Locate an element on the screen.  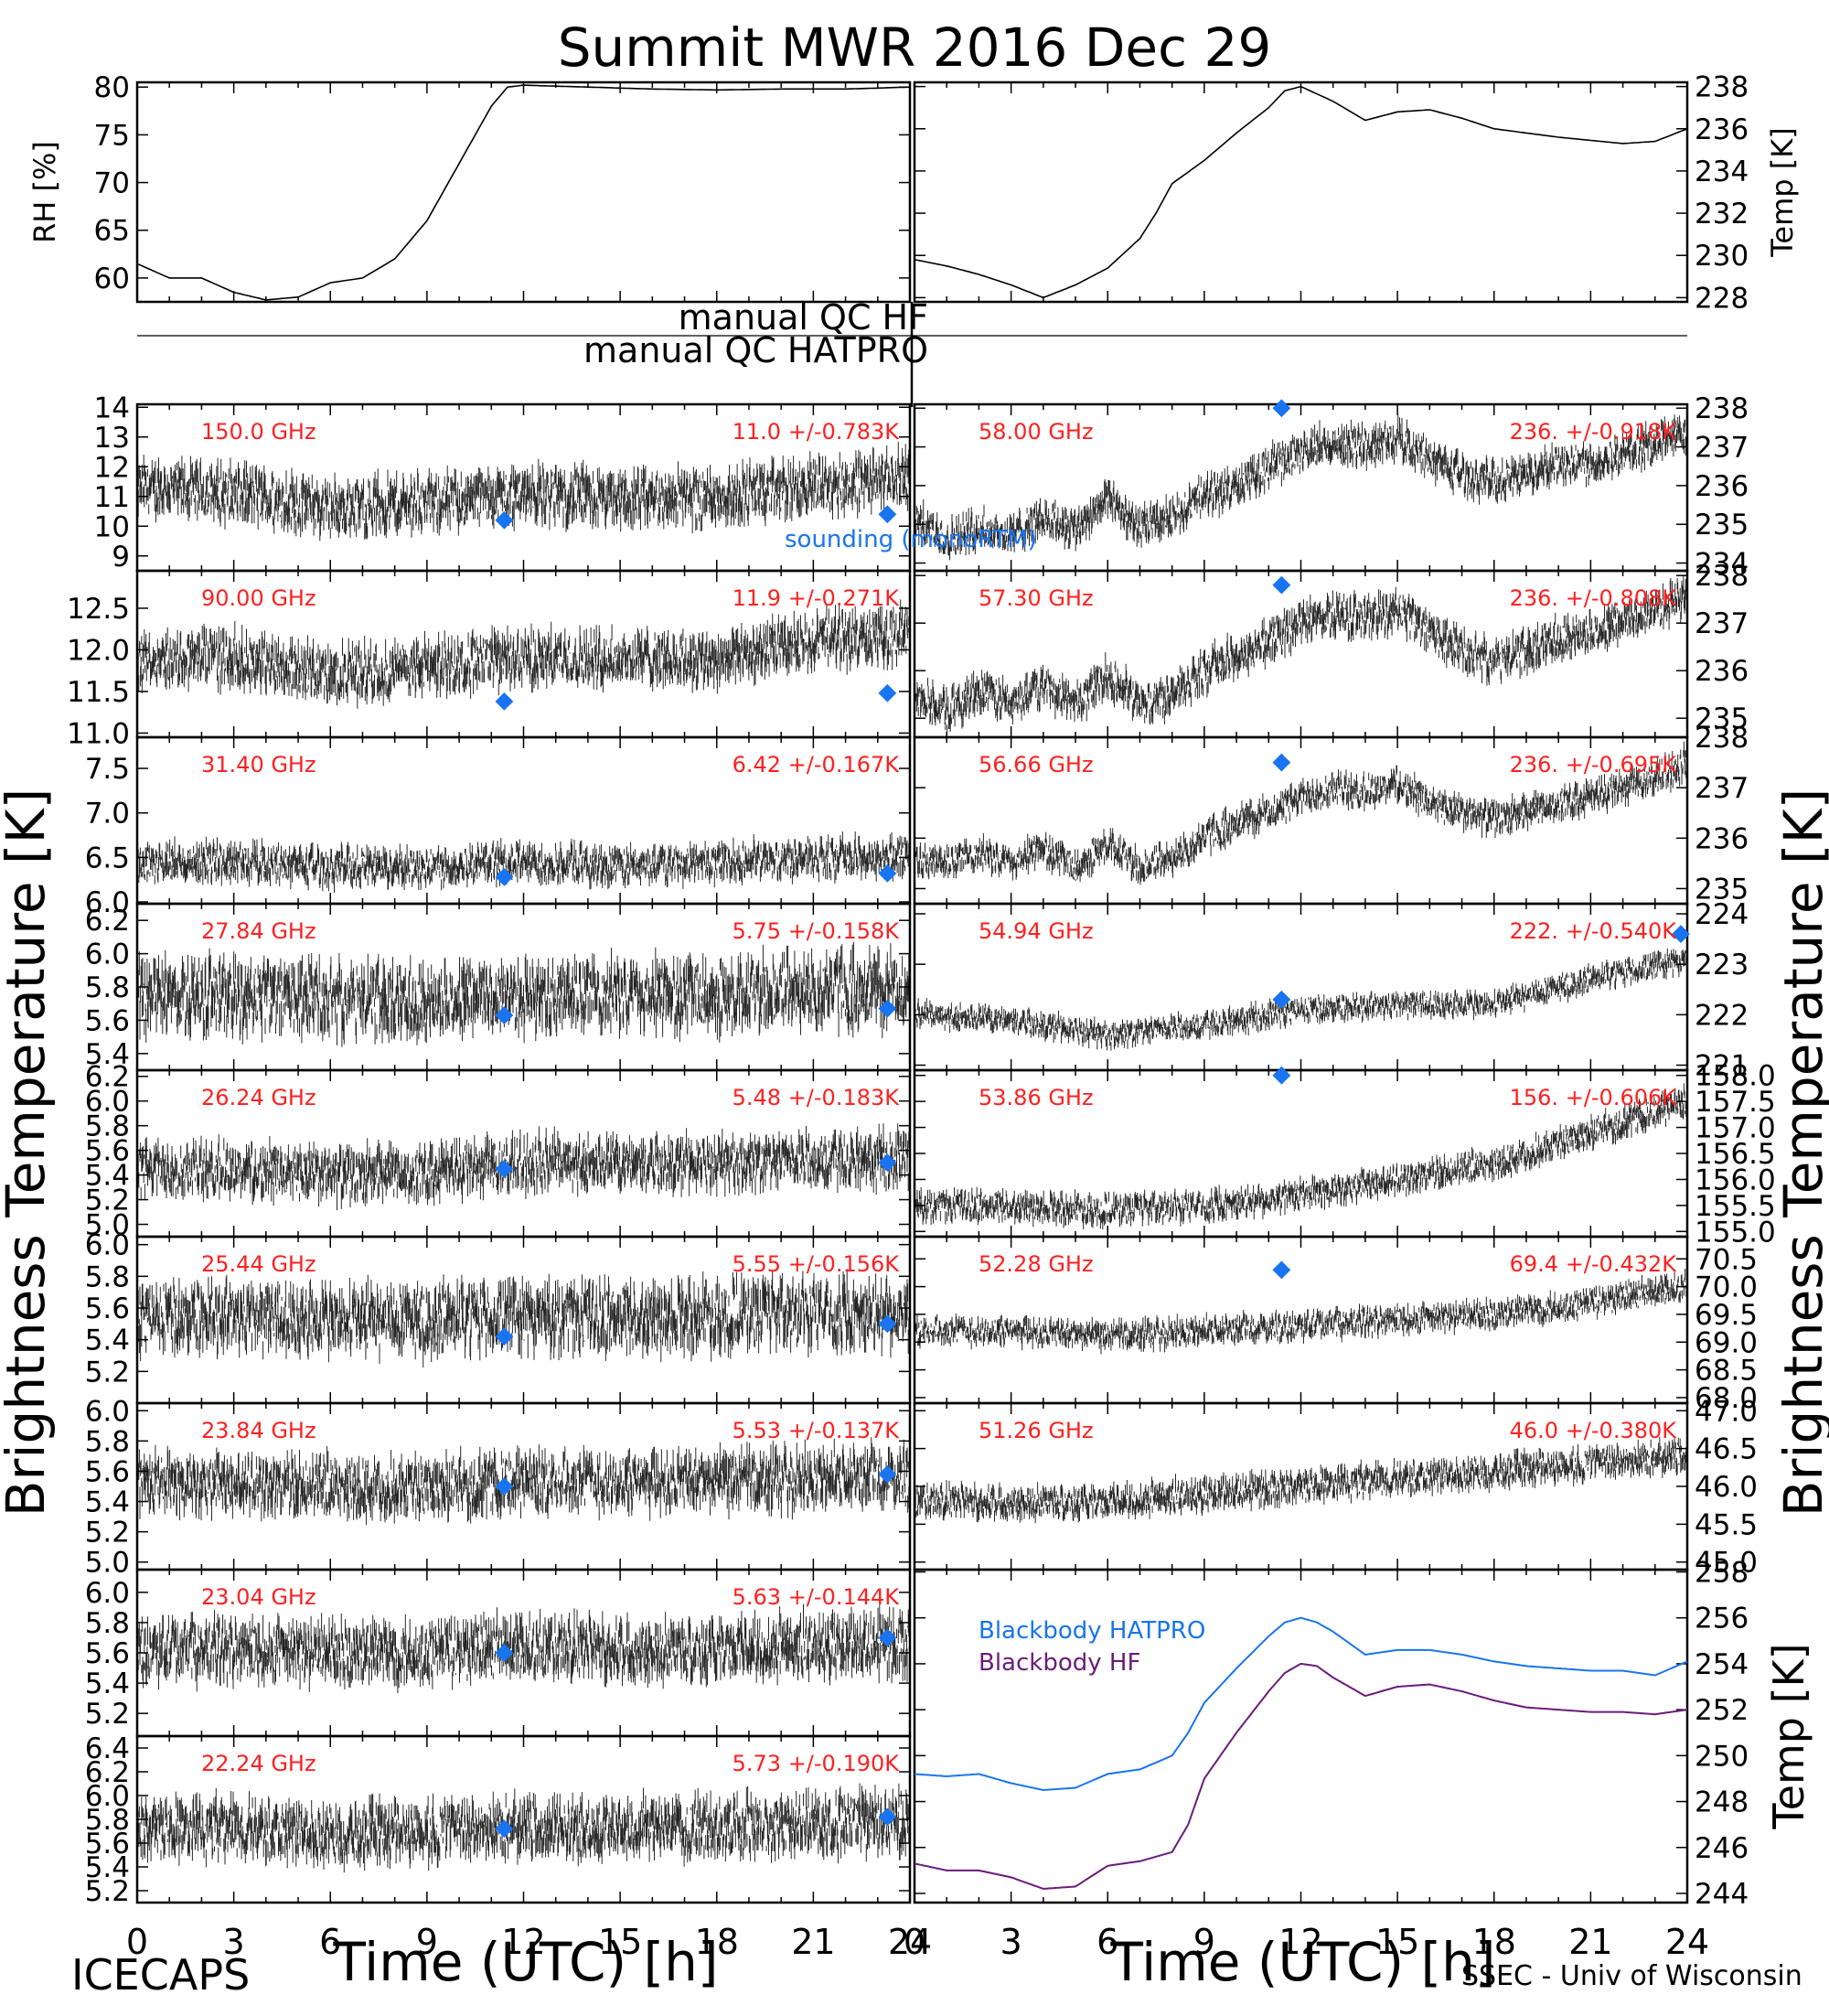
x-tick-label: 21 is located at coordinates (813, 1942).